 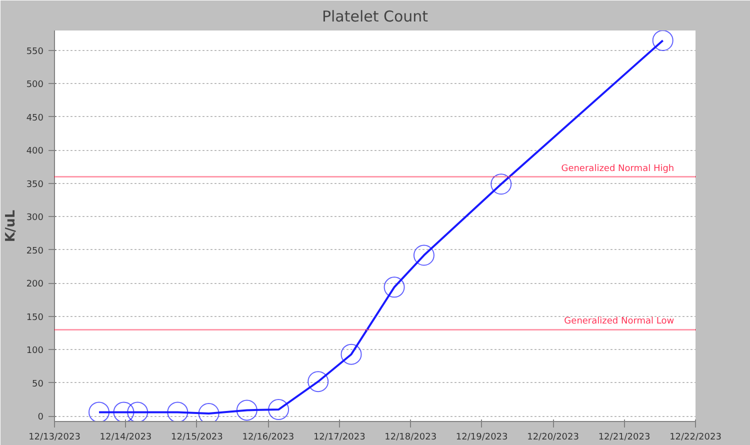 What do you see at coordinates (619, 321) in the screenshot?
I see `ref-line-label: Generalized Normal Low` at bounding box center [619, 321].